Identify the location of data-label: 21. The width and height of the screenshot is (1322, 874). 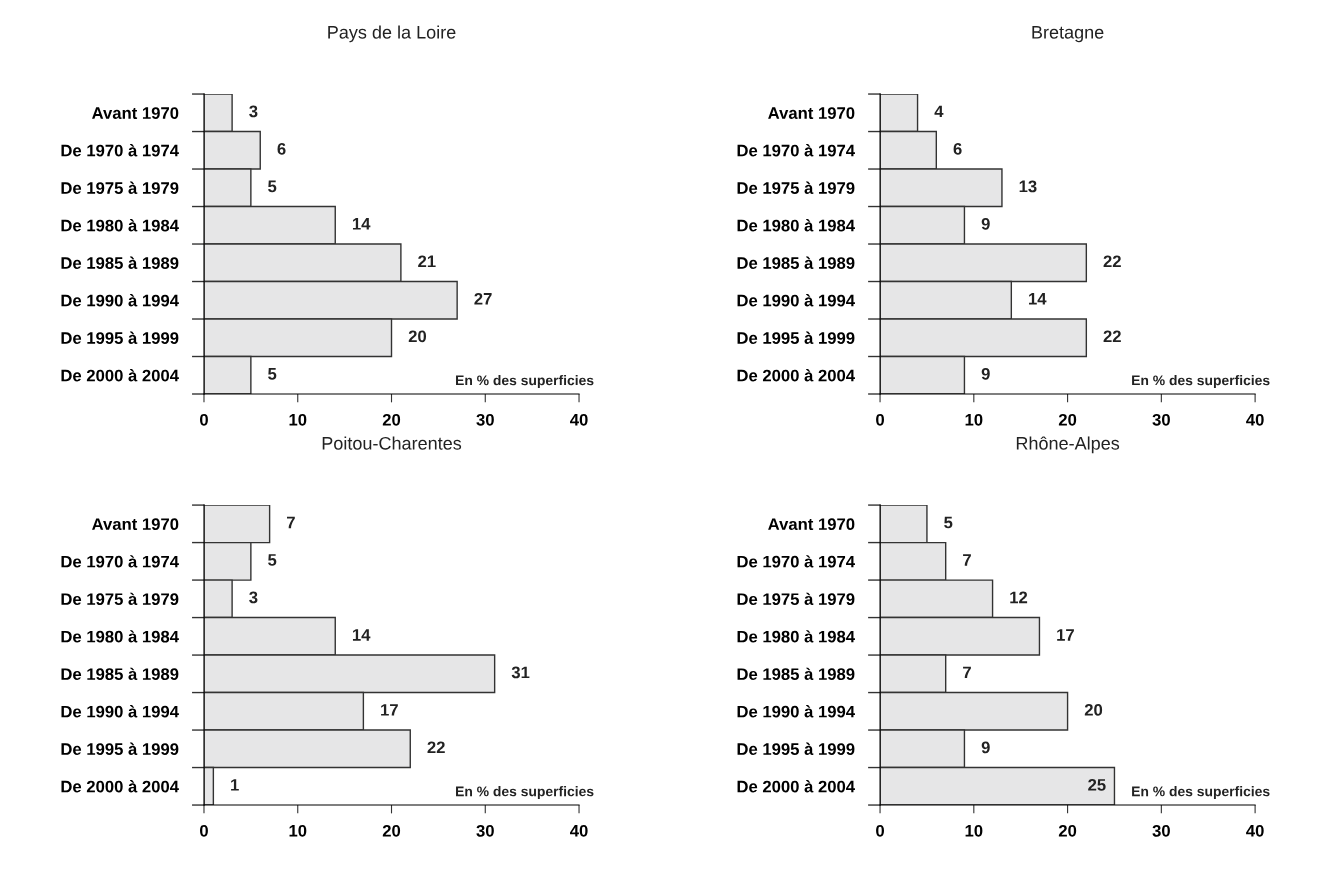
(427, 261).